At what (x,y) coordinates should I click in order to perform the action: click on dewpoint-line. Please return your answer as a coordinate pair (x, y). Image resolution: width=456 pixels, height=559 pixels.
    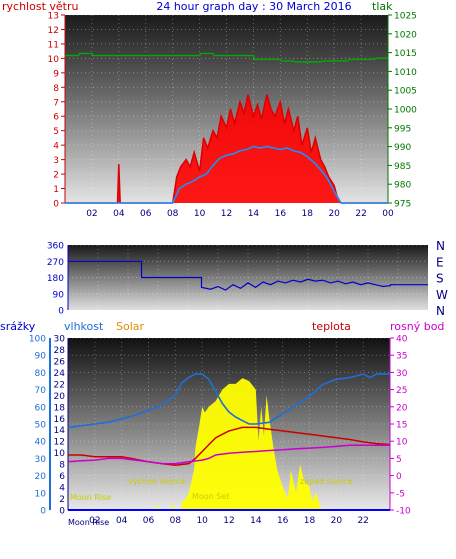
    Looking at the image, I should click on (228, 454).